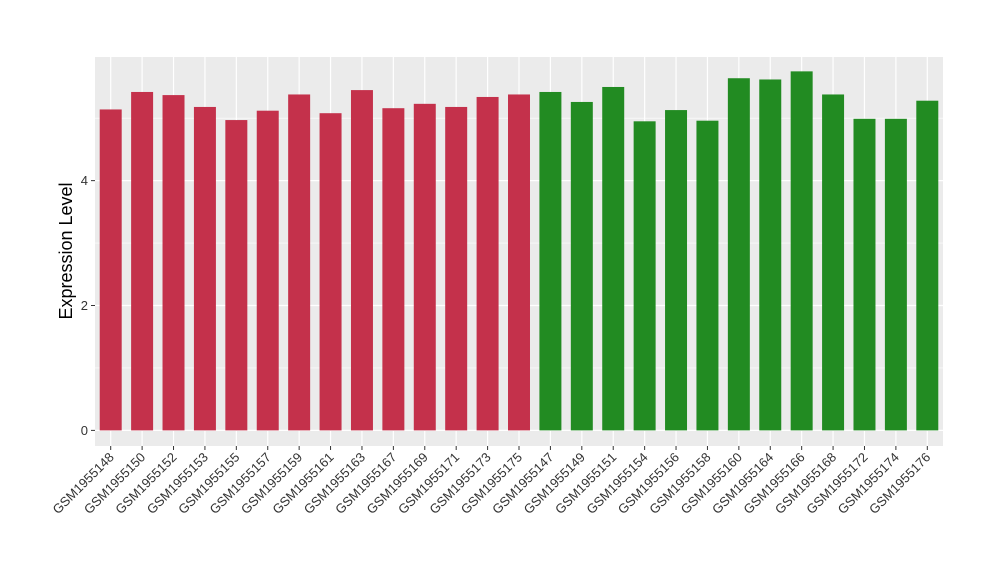 The image size is (1000, 580). What do you see at coordinates (84, 305) in the screenshot?
I see `y-tick-label: 2` at bounding box center [84, 305].